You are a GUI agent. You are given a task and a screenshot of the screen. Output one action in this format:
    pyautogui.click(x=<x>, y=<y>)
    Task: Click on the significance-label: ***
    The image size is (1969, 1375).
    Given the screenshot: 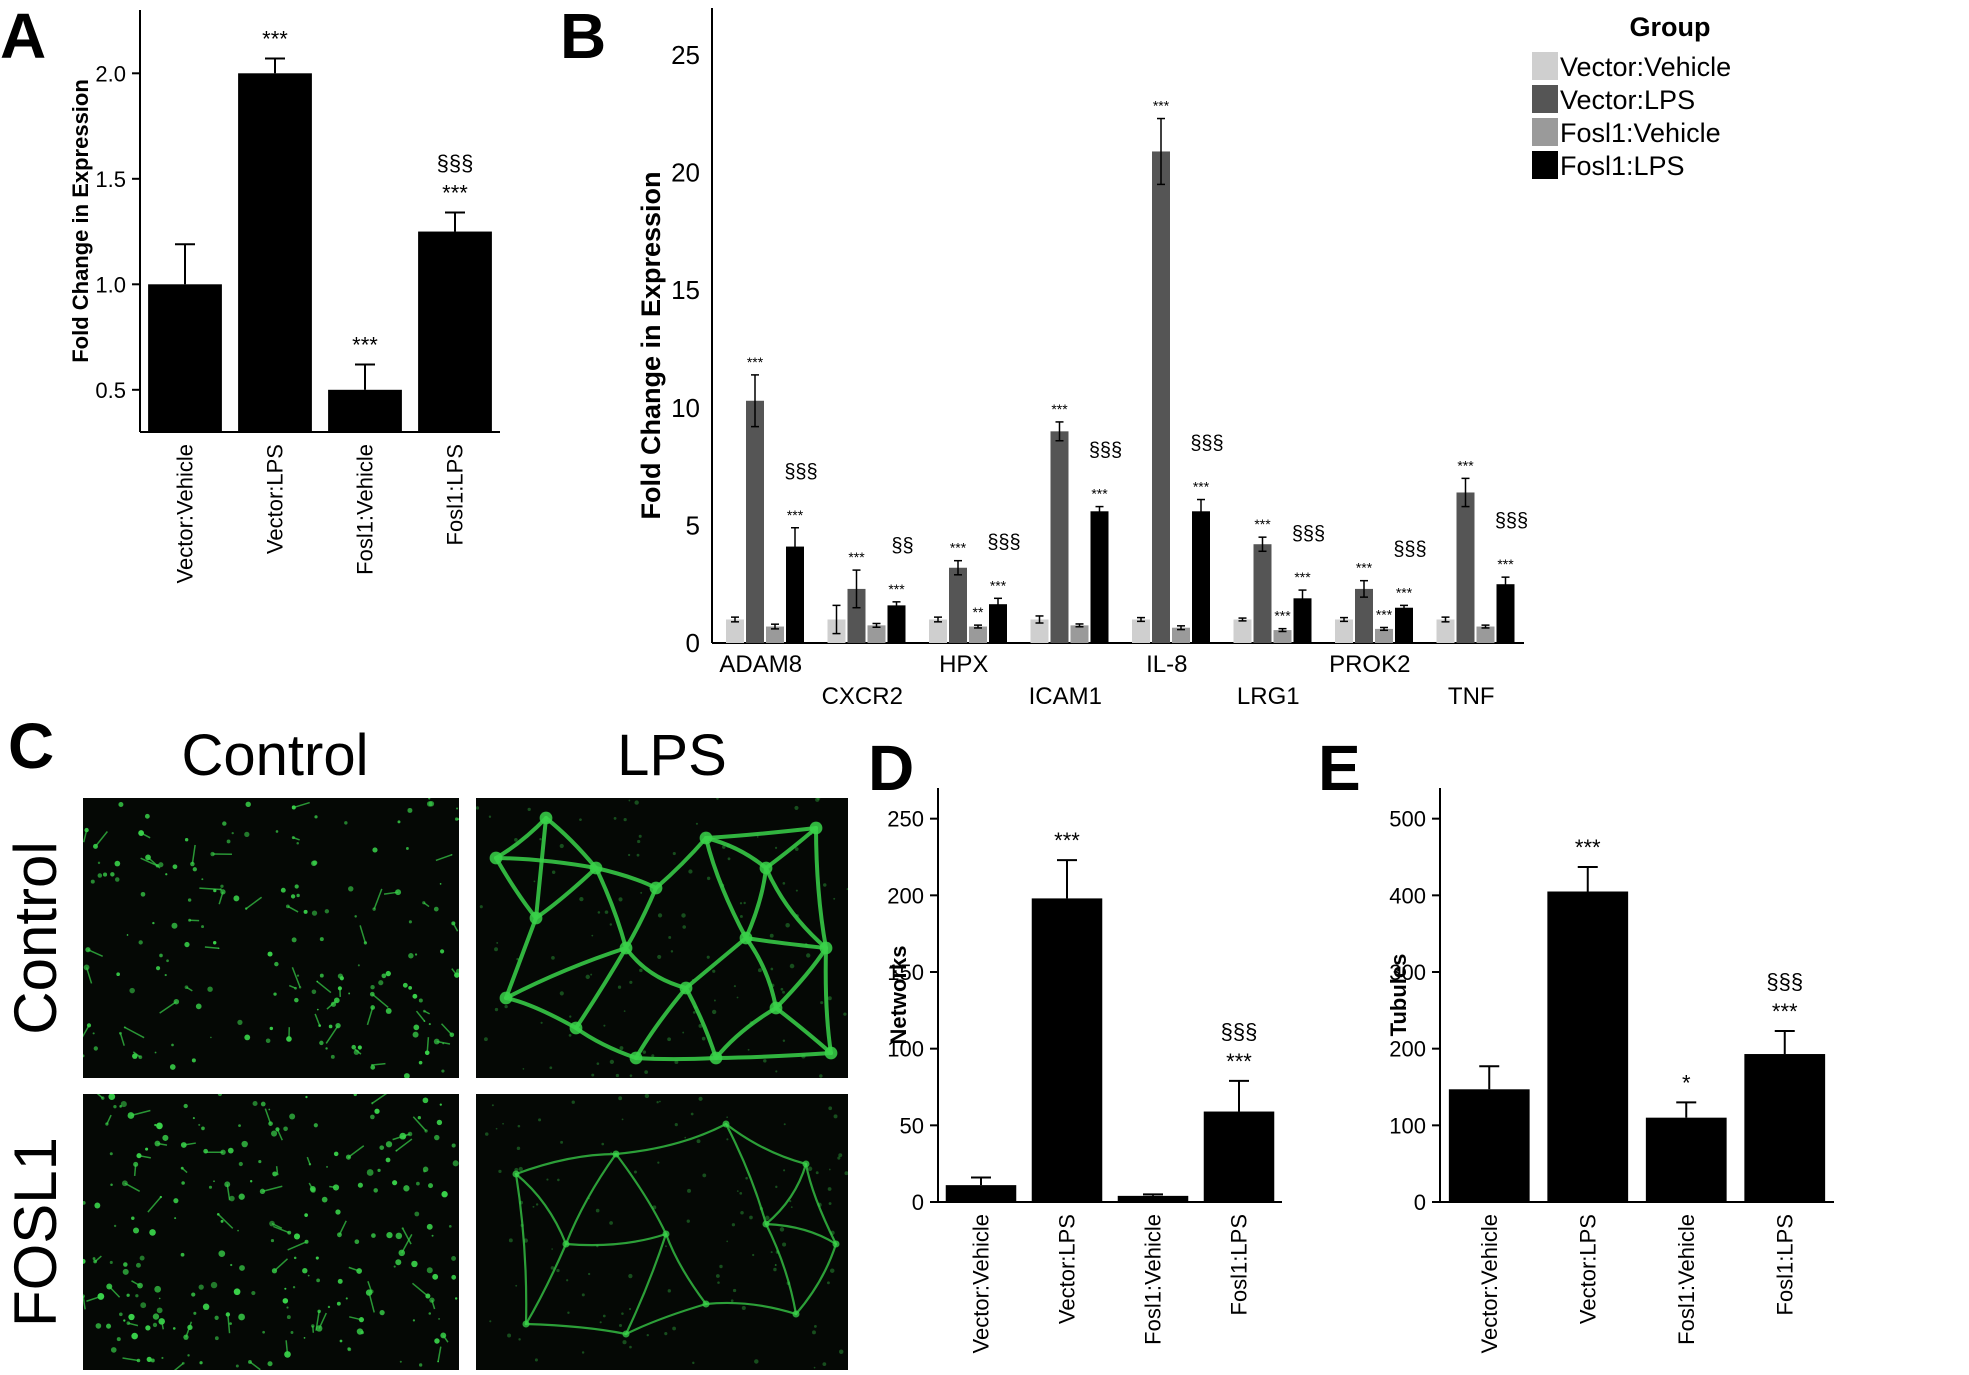 What is the action you would take?
    pyautogui.click(x=1201, y=487)
    